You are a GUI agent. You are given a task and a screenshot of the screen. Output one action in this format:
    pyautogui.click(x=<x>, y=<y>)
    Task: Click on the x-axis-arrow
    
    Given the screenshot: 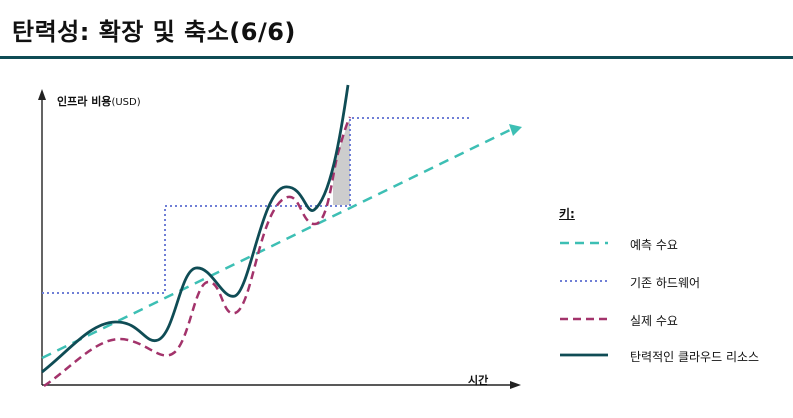 What is the action you would take?
    pyautogui.click(x=515, y=385)
    